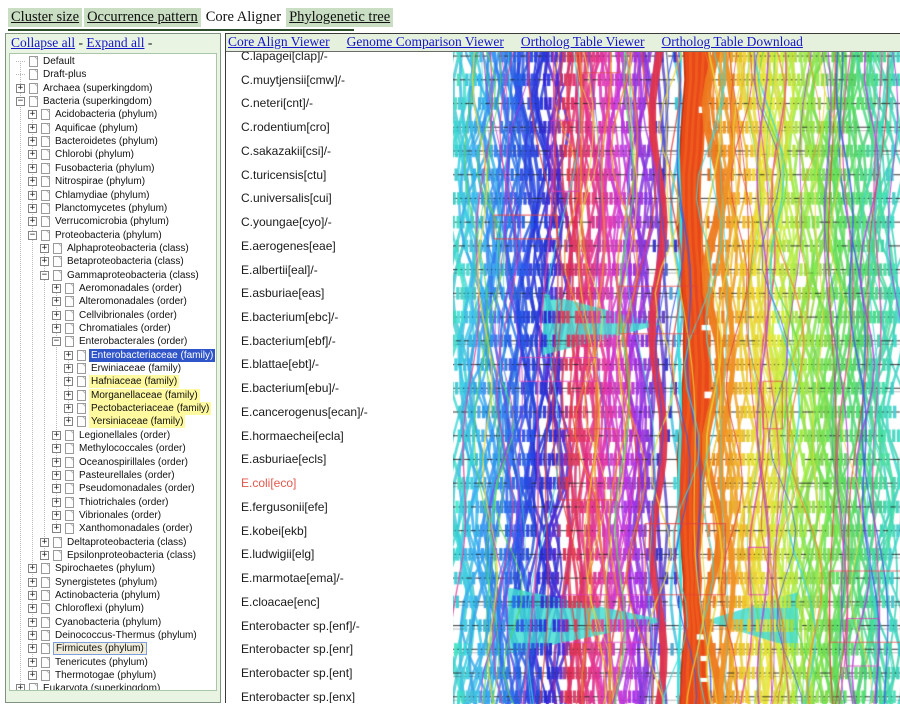 Image resolution: width=900 pixels, height=710 pixels. What do you see at coordinates (582, 41) in the screenshot?
I see `link-ortholog-table-viewer: Ortholog Table Viewer` at bounding box center [582, 41].